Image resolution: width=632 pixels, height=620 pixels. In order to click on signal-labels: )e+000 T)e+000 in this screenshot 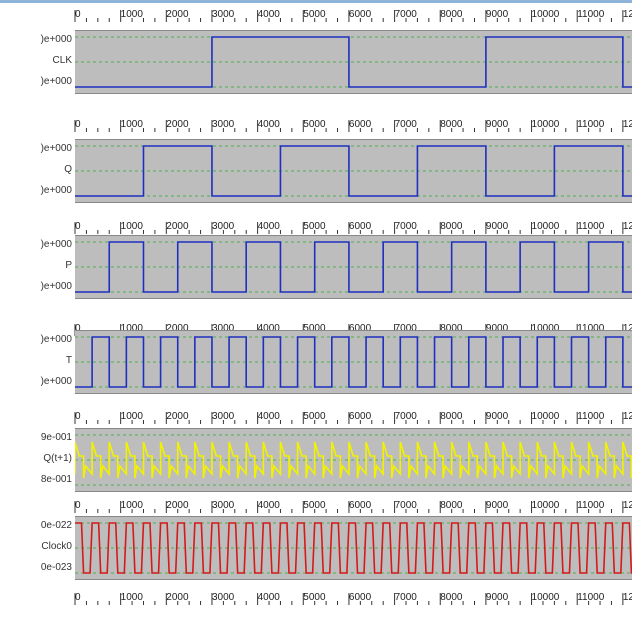, I will do `click(36, 361)`.